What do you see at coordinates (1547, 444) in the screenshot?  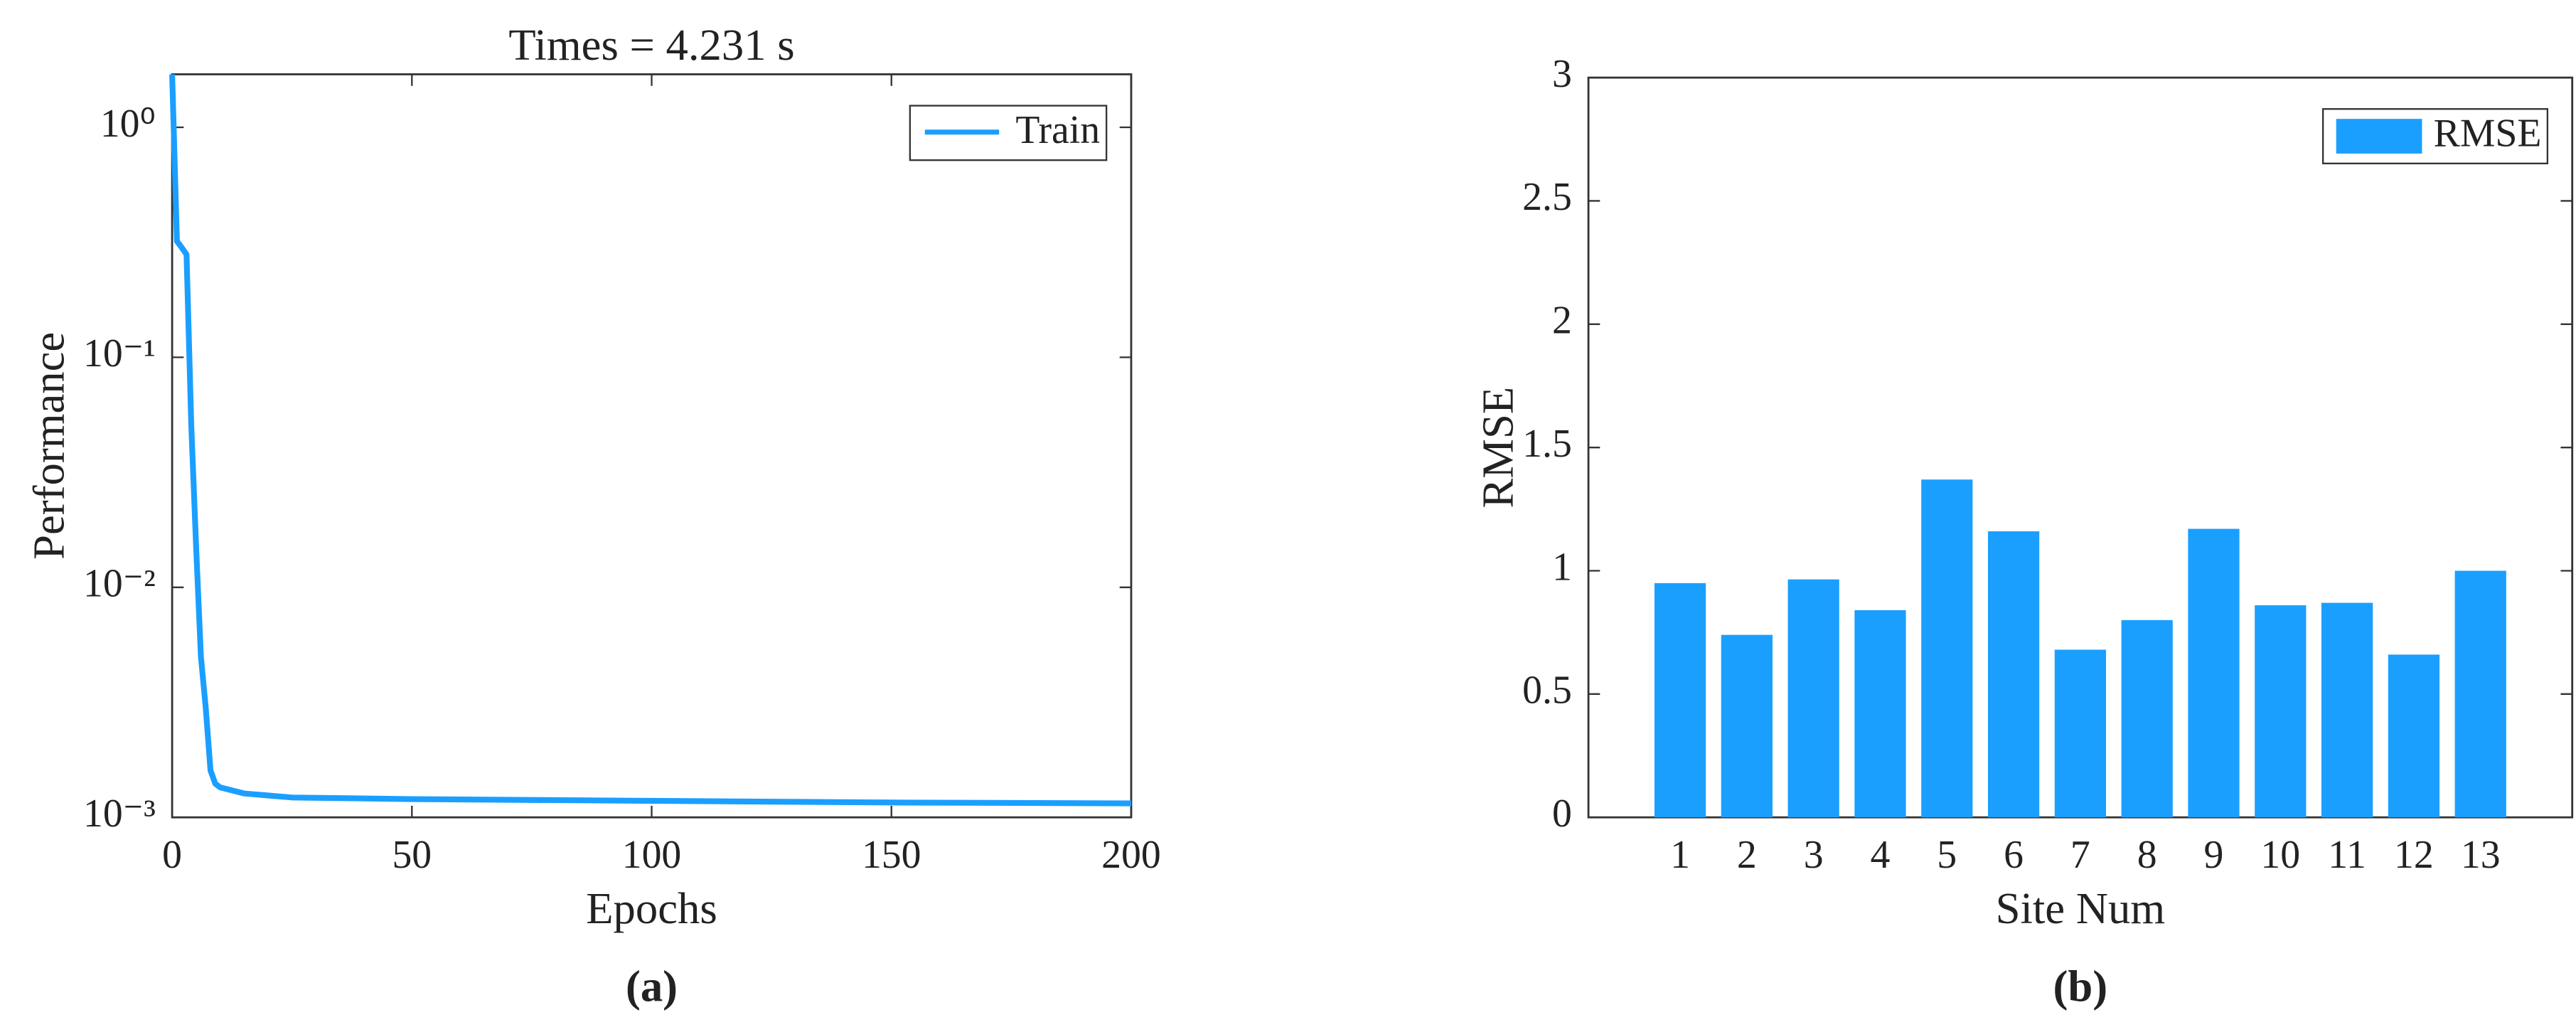 I see `y-tick-label: 1.5` at bounding box center [1547, 444].